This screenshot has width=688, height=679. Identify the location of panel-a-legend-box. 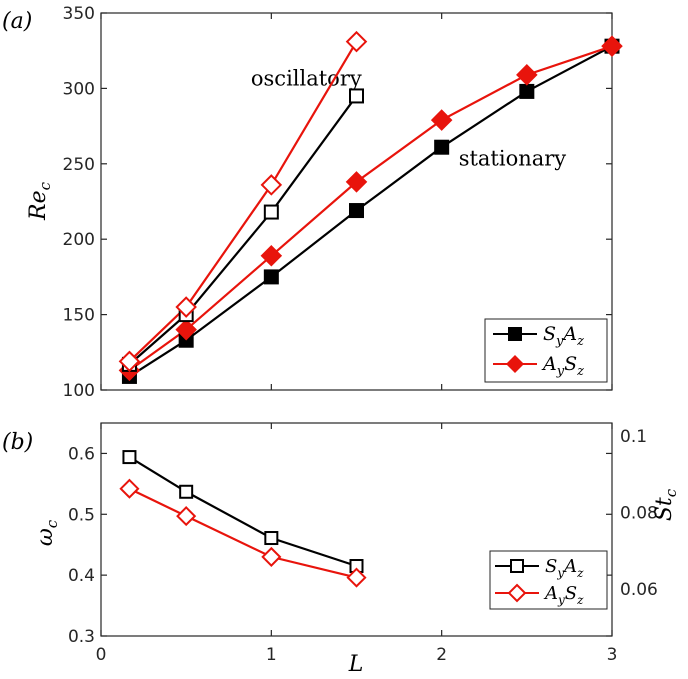
(546, 350).